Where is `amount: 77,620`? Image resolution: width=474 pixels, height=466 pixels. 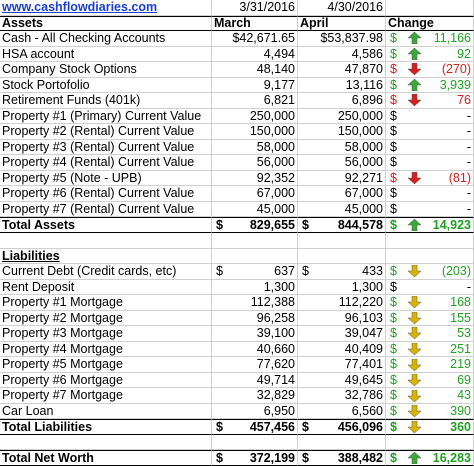
amount: 77,620 is located at coordinates (275, 364).